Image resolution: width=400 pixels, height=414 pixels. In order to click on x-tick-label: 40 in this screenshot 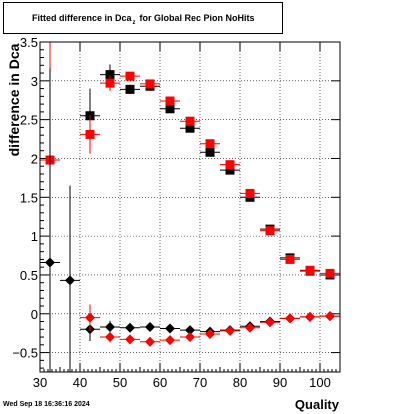, I will do `click(80, 382)`.